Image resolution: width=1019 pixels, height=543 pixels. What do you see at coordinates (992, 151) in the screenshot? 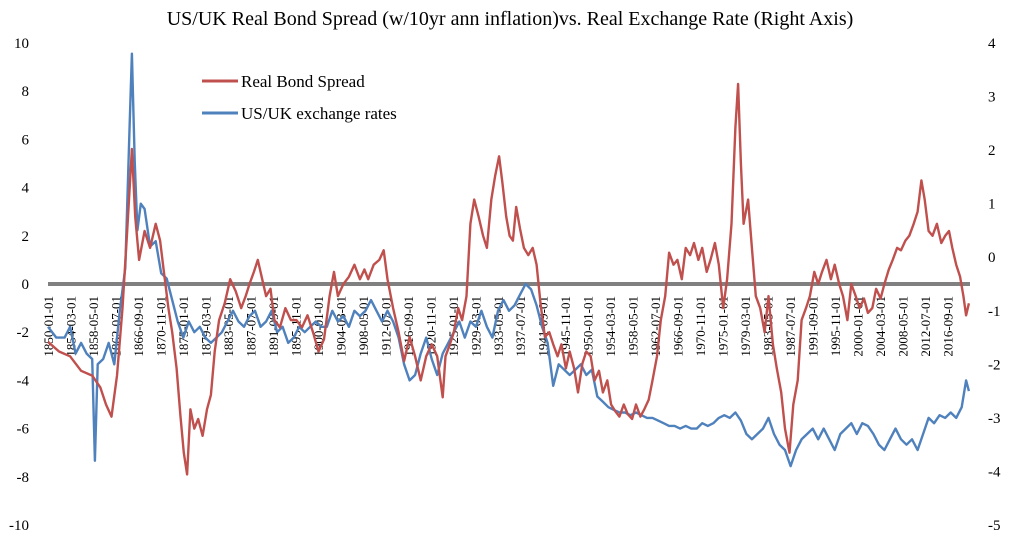
I see `right-tick-label: 2` at bounding box center [992, 151].